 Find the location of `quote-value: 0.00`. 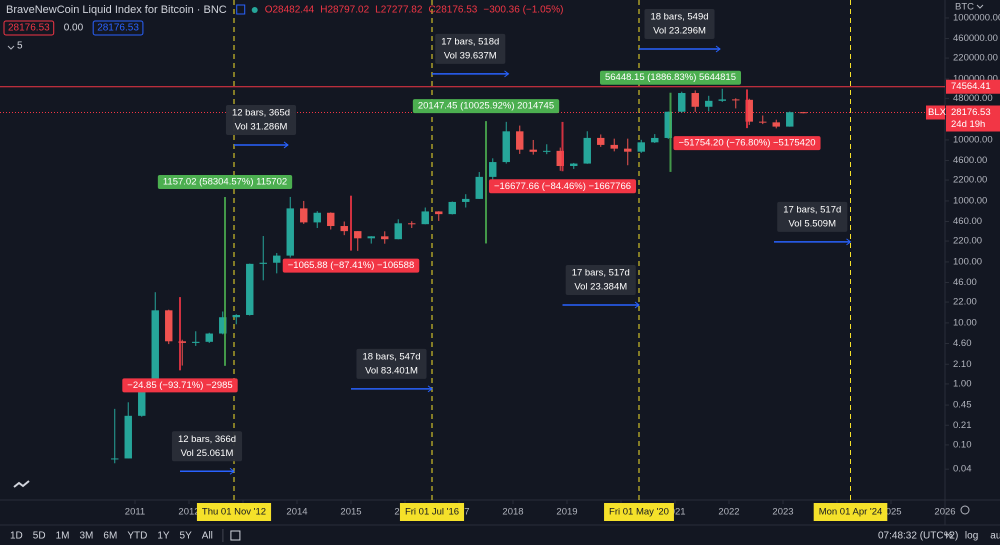

quote-value: 0.00 is located at coordinates (74, 28).